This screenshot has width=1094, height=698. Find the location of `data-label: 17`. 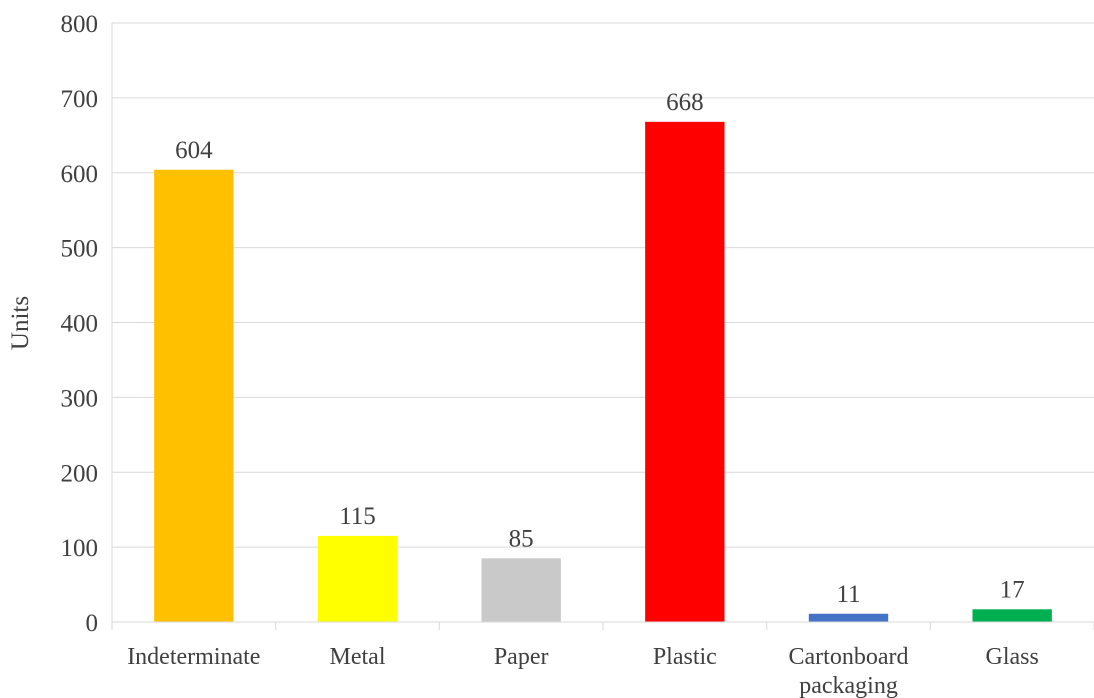

data-label: 17 is located at coordinates (1012, 589).